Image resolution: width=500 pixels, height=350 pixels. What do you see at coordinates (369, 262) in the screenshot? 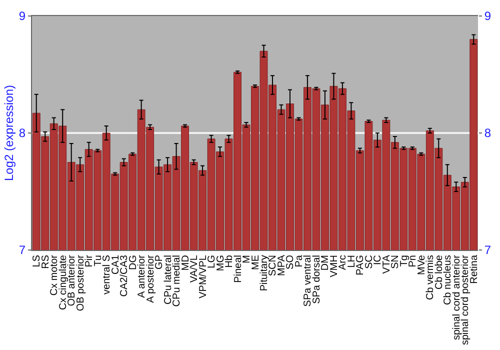
I see `x-tick-label: SC` at bounding box center [369, 262].